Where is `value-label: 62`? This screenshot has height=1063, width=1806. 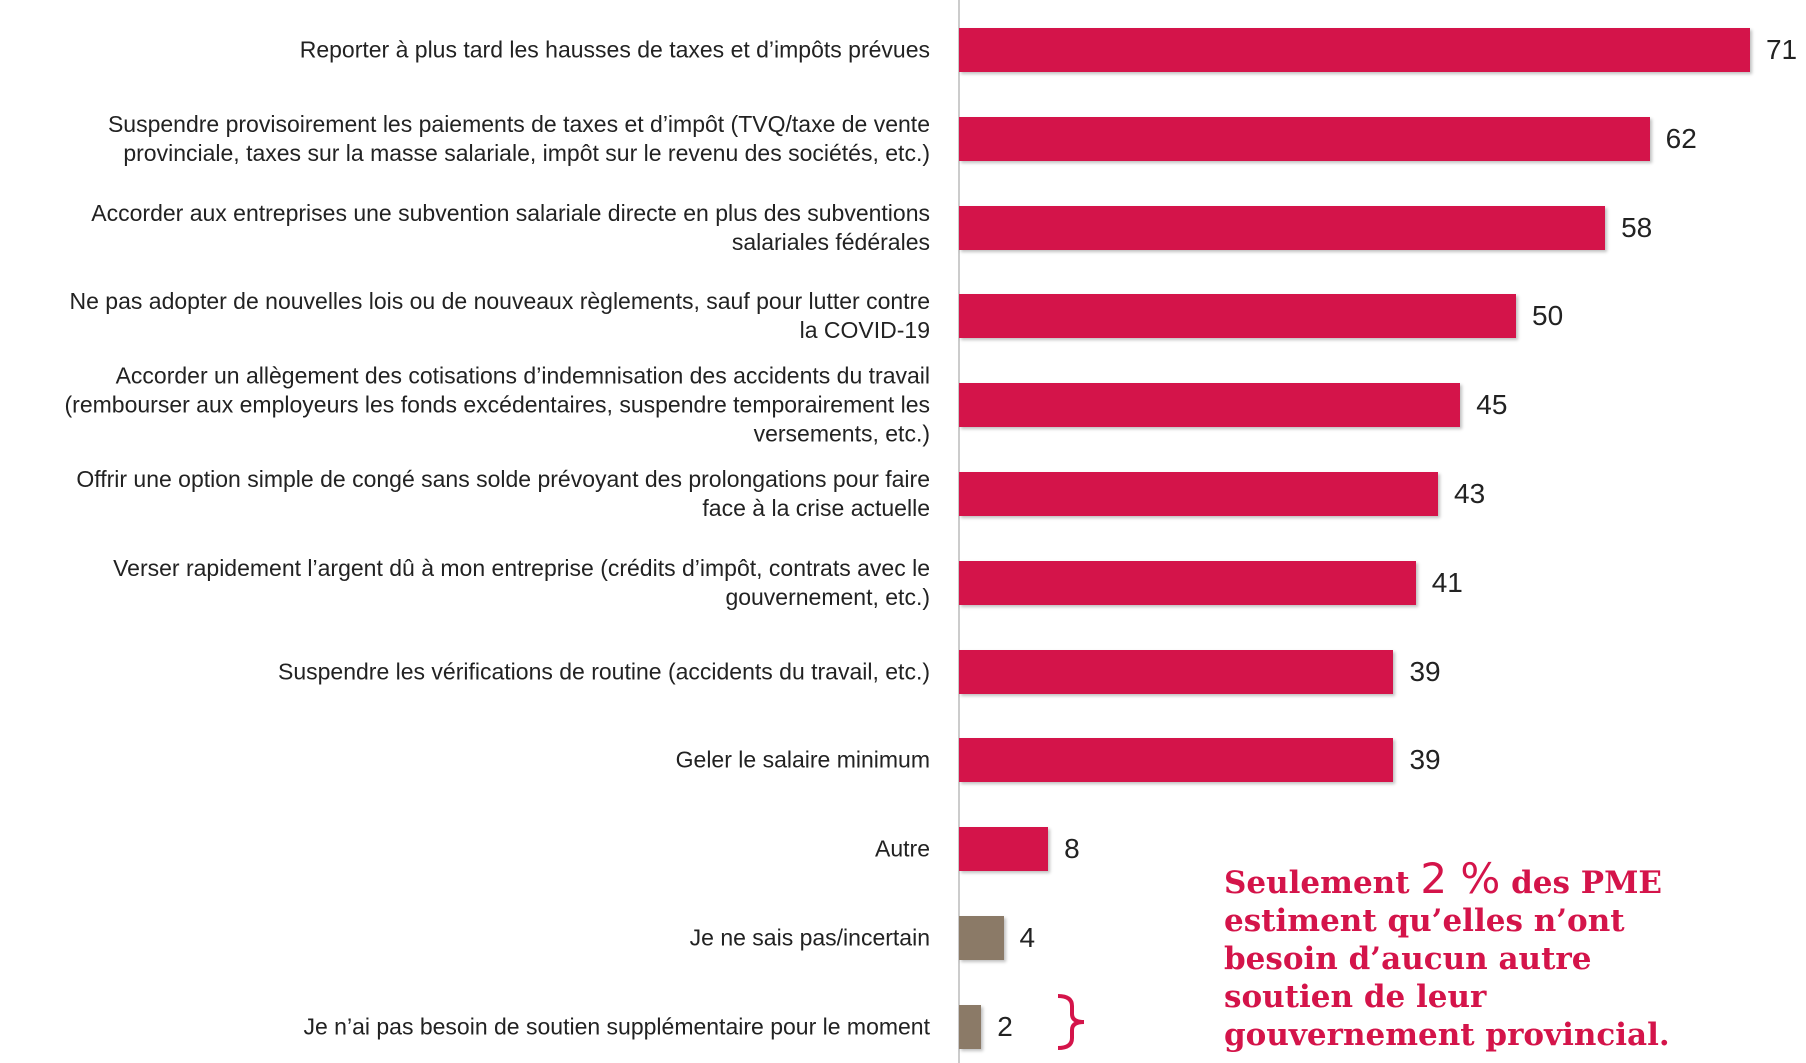
value-label: 62 is located at coordinates (1681, 138).